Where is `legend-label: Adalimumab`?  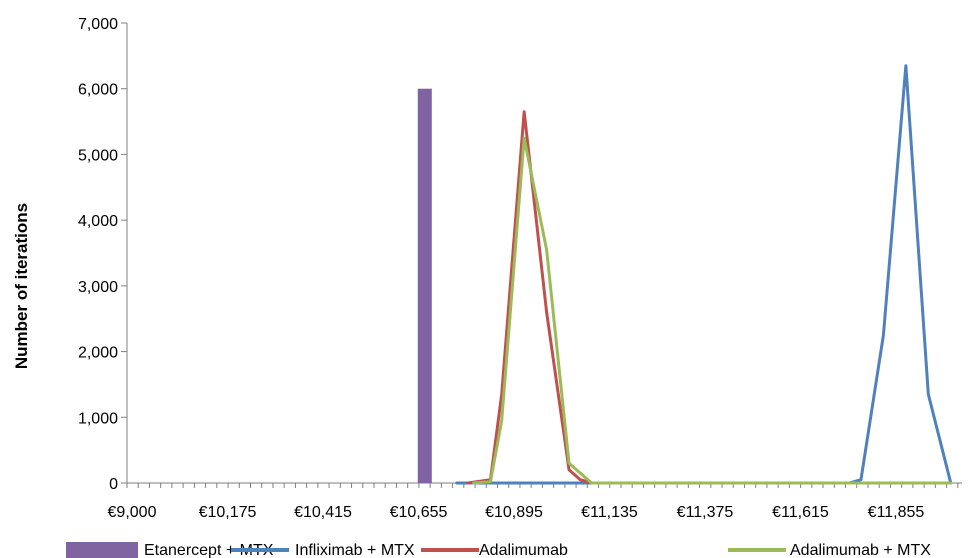 legend-label: Adalimumab is located at coordinates (523, 550).